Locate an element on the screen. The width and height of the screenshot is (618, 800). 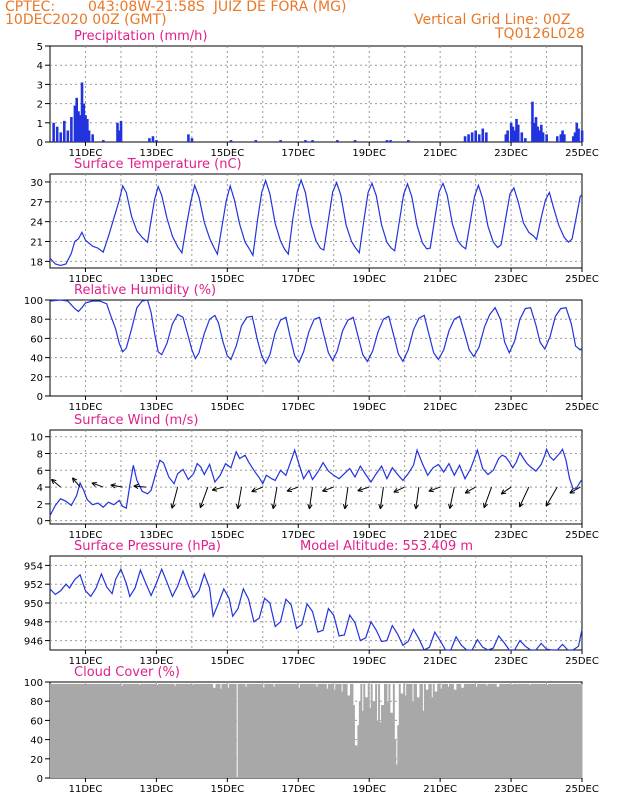
y-tick-label: 30 is located at coordinates (36, 183).